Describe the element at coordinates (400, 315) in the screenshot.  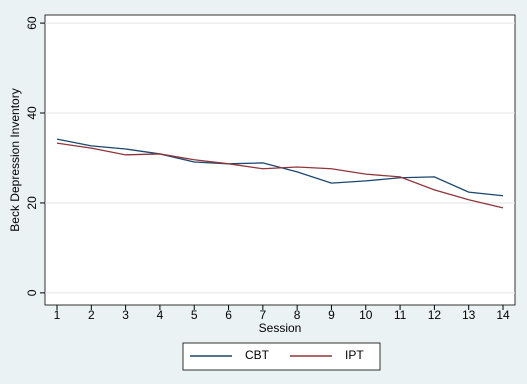
I see `x-tick-label: 11` at that location.